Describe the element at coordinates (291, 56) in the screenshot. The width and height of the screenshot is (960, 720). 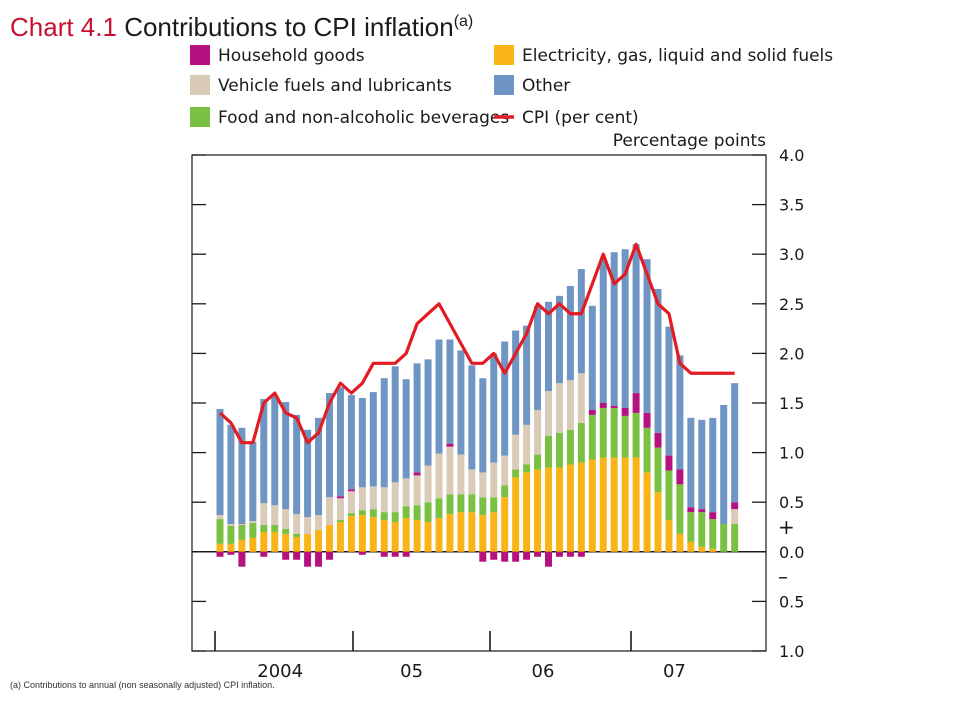
I see `legend-label-household: Household goods` at that location.